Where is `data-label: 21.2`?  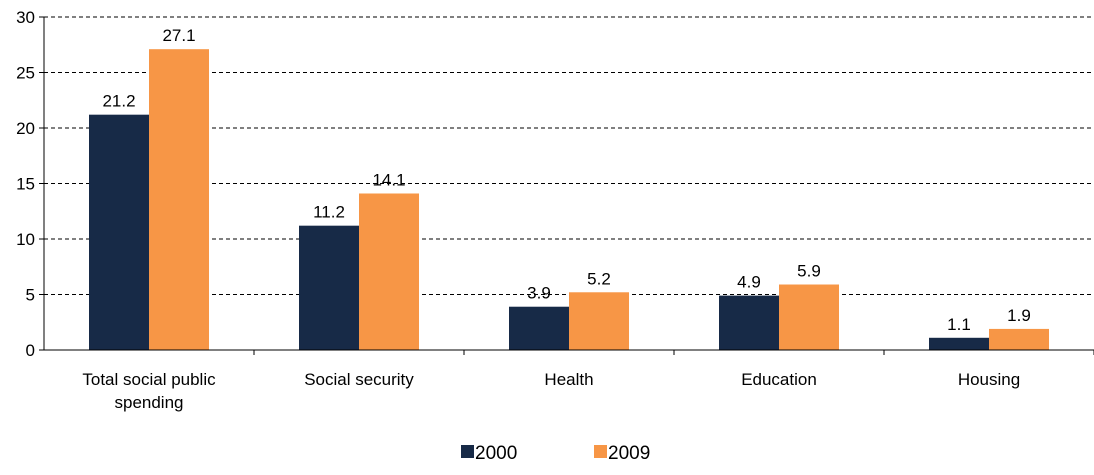 data-label: 21.2 is located at coordinates (118, 101).